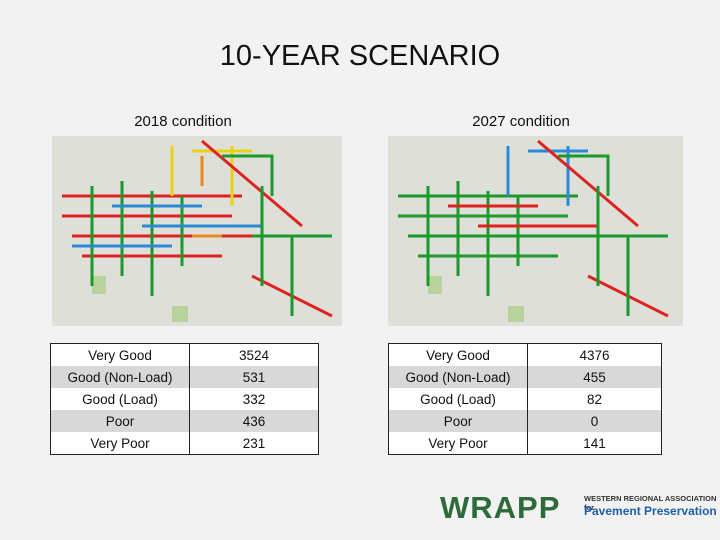 The width and height of the screenshot is (720, 540). Describe the element at coordinates (254, 399) in the screenshot. I see `count-cell: 332` at that location.